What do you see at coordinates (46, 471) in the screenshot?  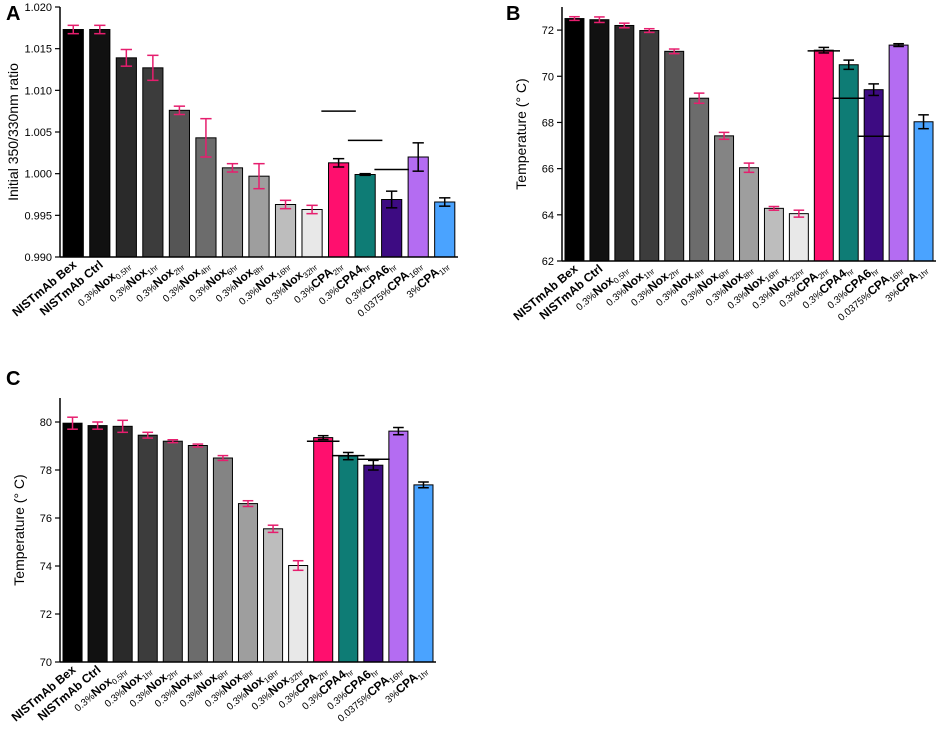 I see `y-tick-label: 78` at bounding box center [46, 471].